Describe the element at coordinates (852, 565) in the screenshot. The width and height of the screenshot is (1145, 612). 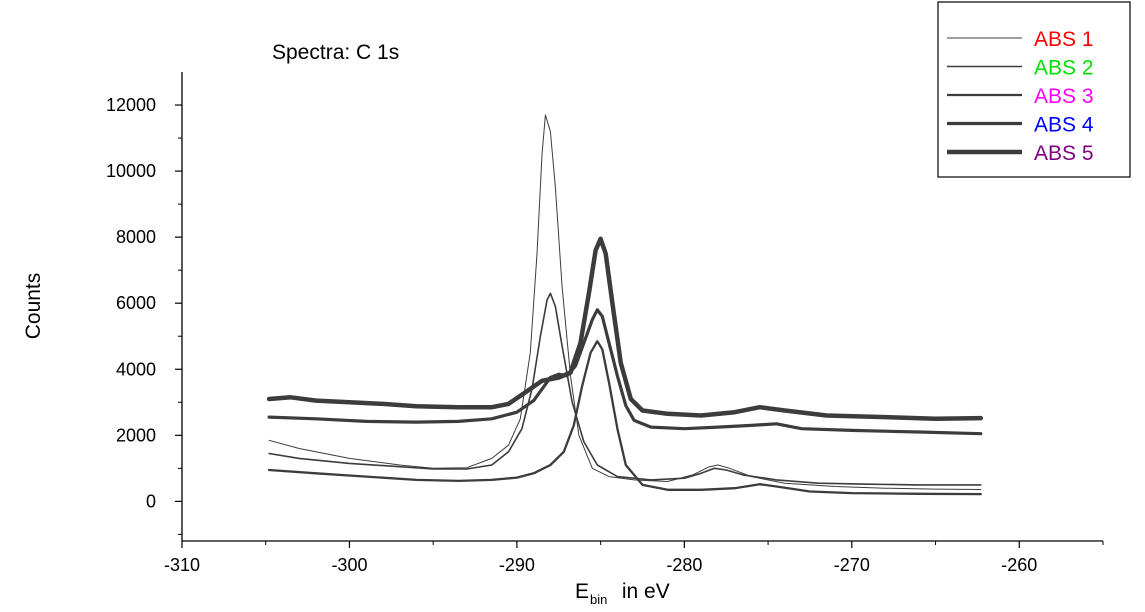
I see `x-tick-label: -270` at that location.